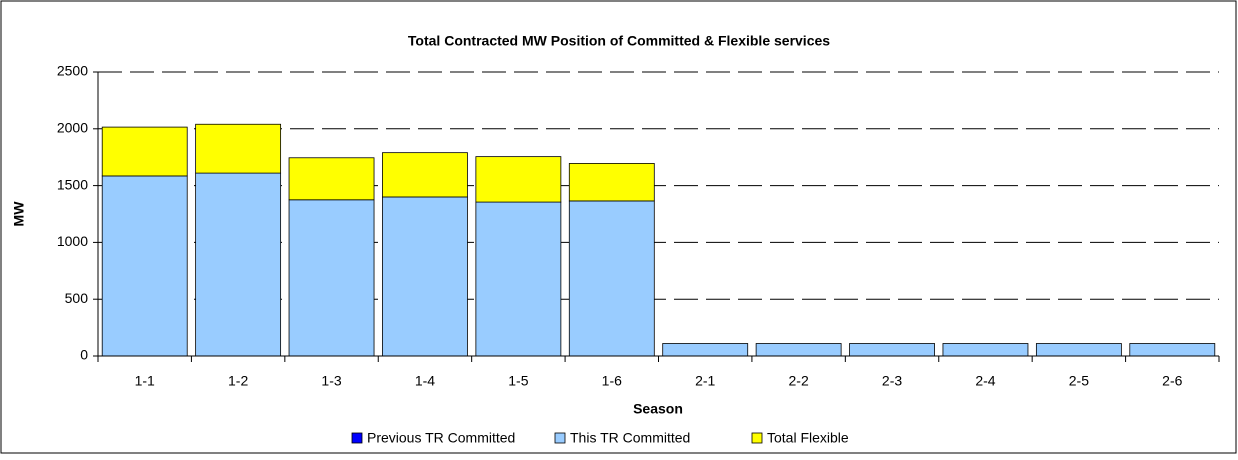 The width and height of the screenshot is (1238, 460). What do you see at coordinates (705, 381) in the screenshot?
I see `x-tick-label: 2-1` at bounding box center [705, 381].